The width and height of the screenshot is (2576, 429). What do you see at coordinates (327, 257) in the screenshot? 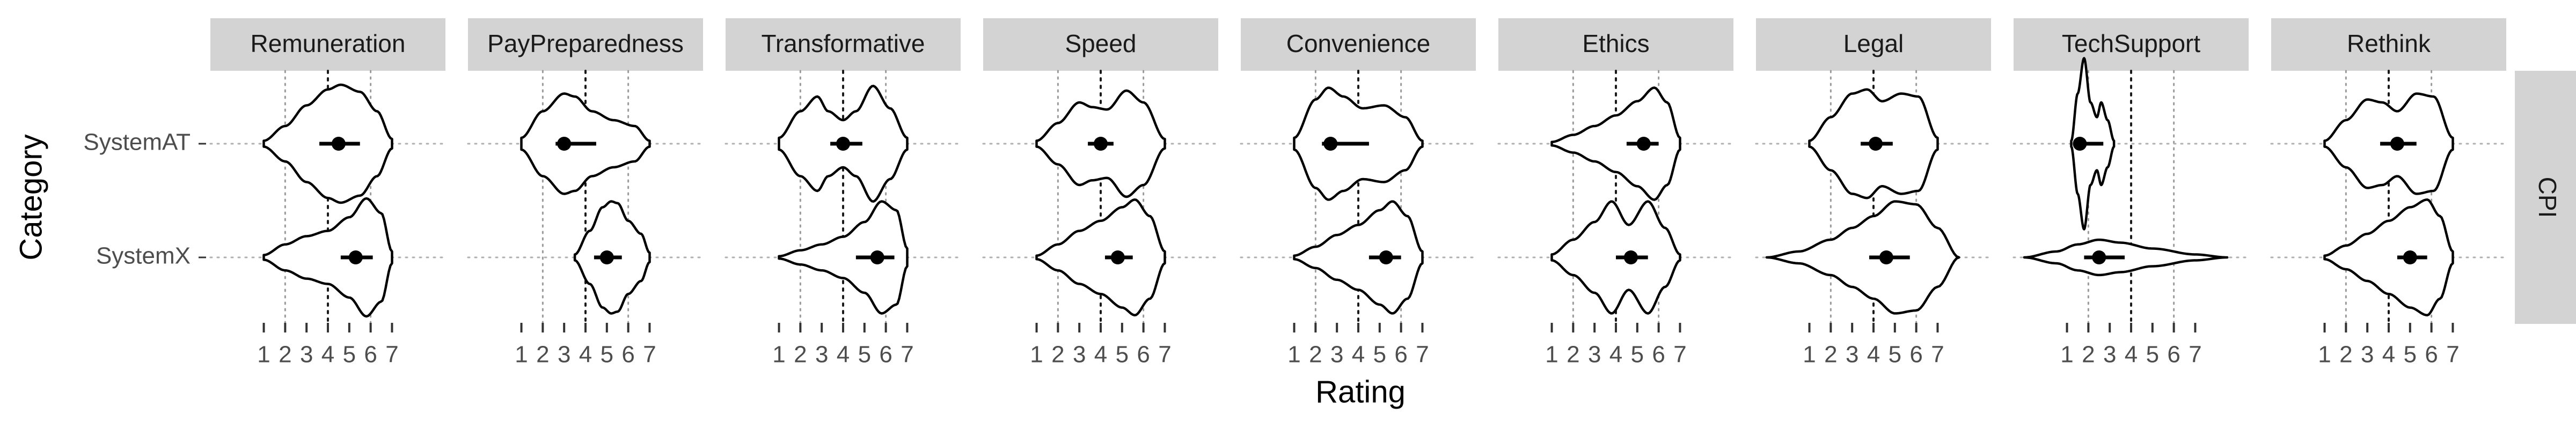
I see `violin-systemx-remuneration` at bounding box center [327, 257].